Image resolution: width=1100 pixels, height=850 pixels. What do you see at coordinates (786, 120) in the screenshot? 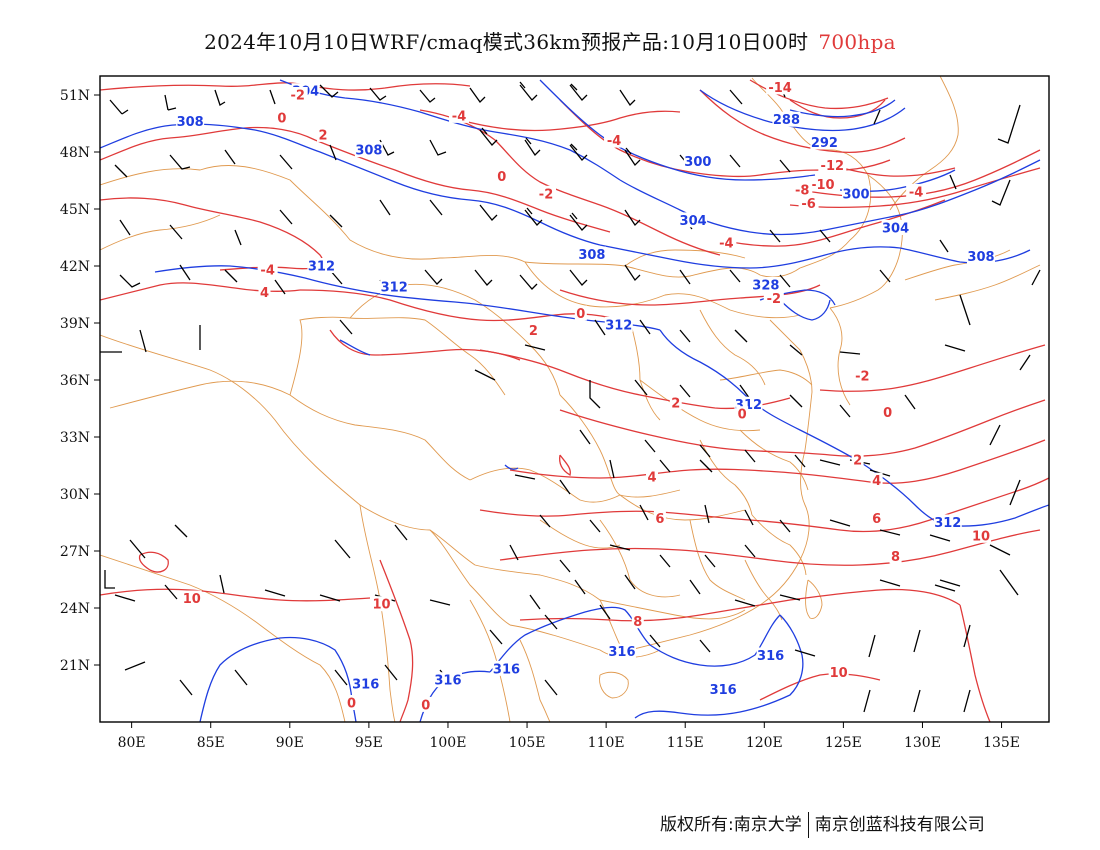
I see `height-contour-label: 288` at bounding box center [786, 120].